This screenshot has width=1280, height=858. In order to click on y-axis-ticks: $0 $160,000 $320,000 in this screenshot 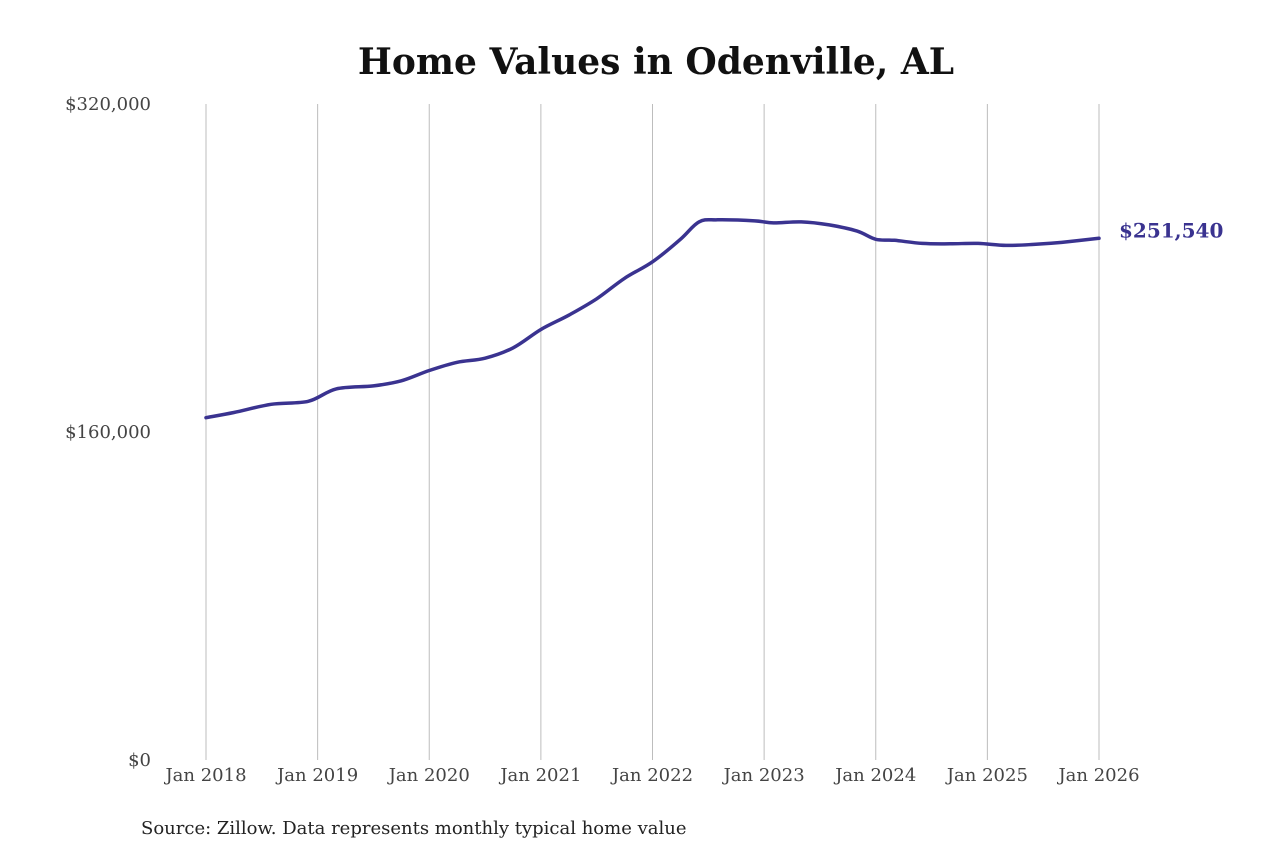, I will do `click(108, 432)`.